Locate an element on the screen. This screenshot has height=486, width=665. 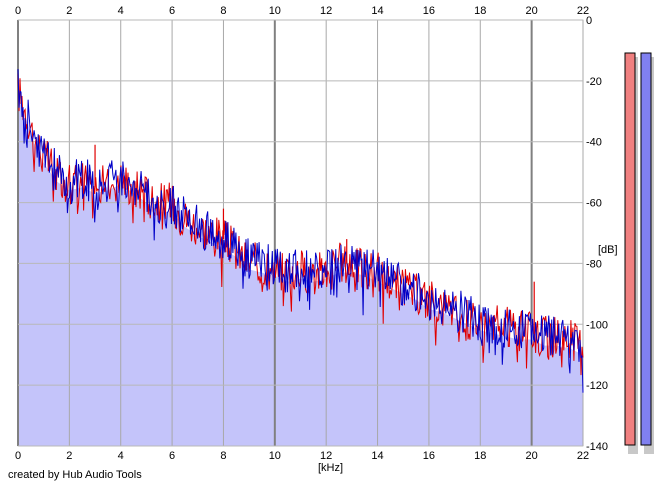
x-tick-label-top: 22 is located at coordinates (583, 11).